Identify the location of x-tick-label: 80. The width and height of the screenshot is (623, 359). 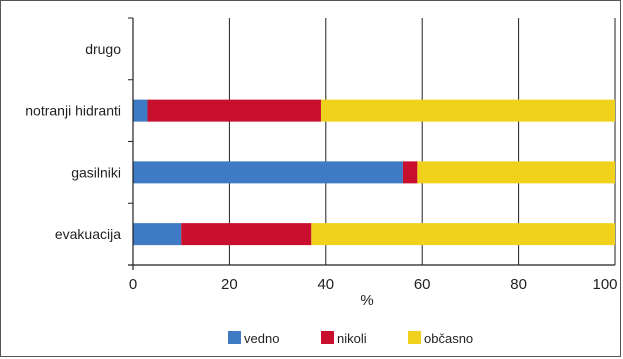
(518, 284).